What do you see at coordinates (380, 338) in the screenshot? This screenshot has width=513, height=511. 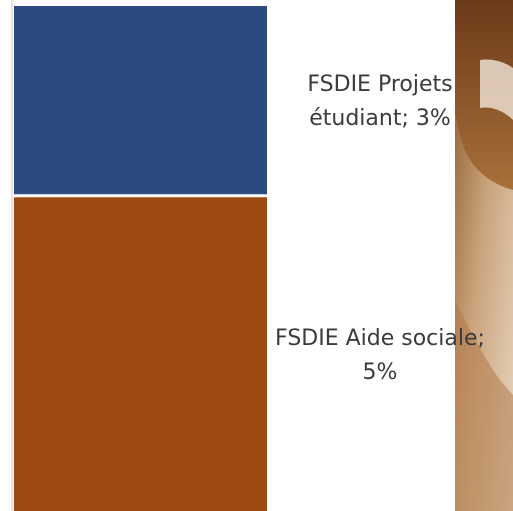 I see `data-label-line: FSDIE Aide sociale;` at bounding box center [380, 338].